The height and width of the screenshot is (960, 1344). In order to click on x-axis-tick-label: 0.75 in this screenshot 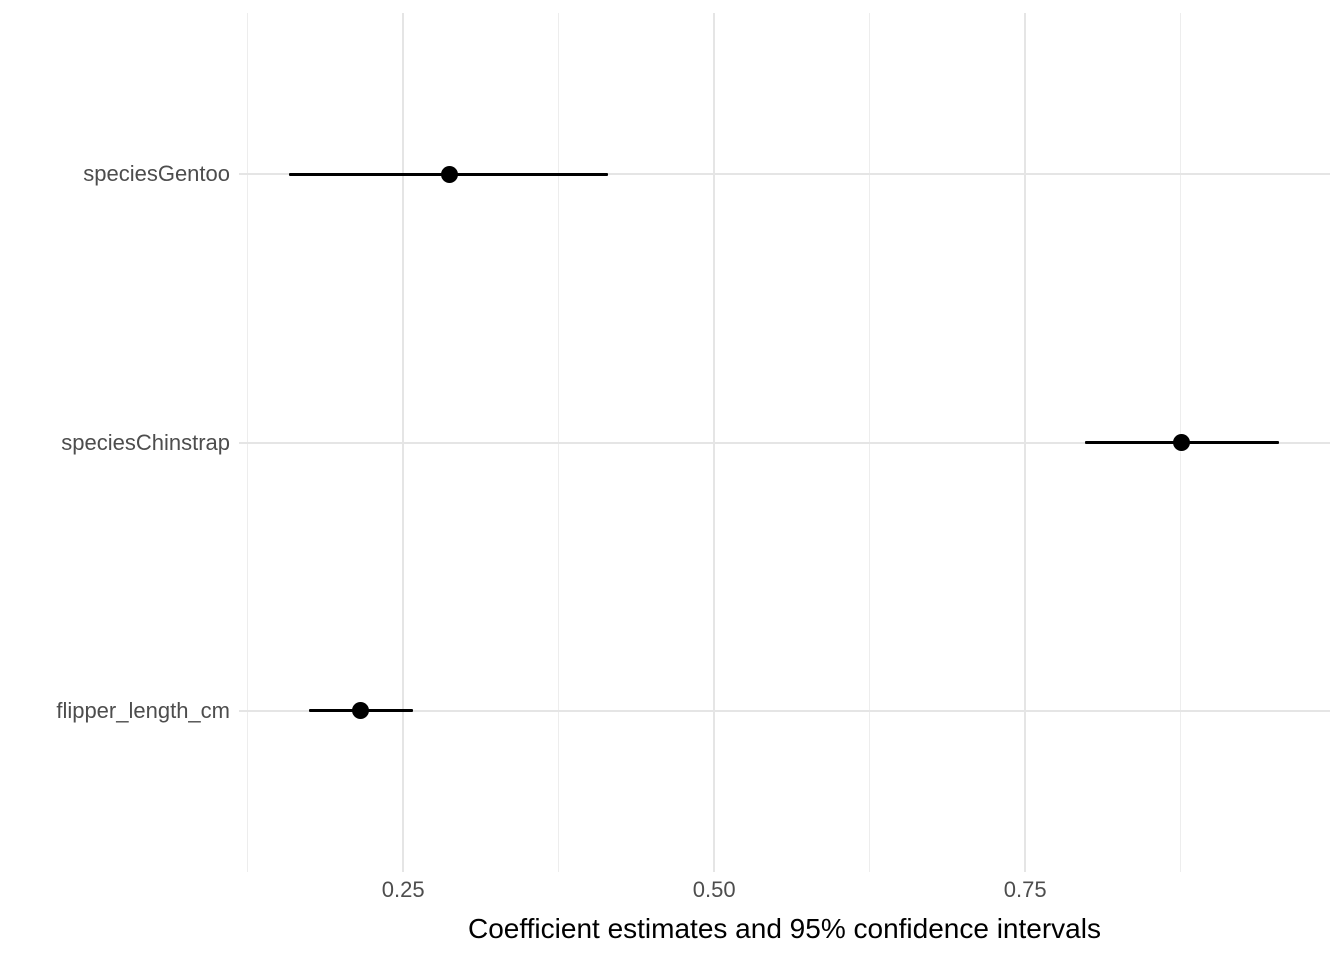, I will do `click(1025, 889)`.